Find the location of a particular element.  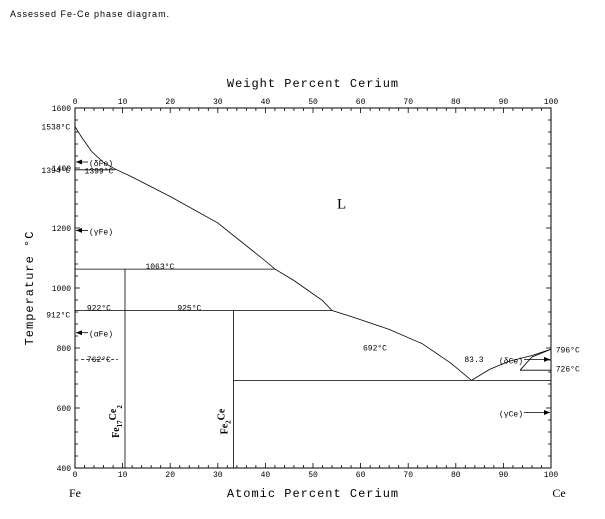

temperature-label: 83.3 is located at coordinates (473, 360).